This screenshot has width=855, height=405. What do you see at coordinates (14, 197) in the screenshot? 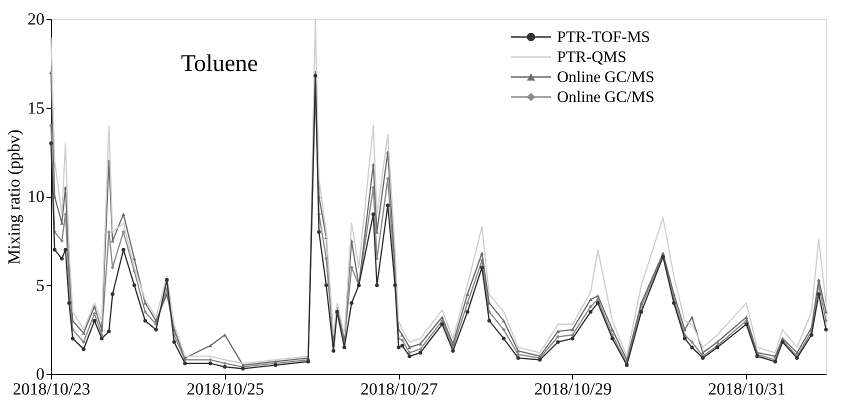
I see `y-axis-title: Mixing ratio (ppbv)` at bounding box center [14, 197].